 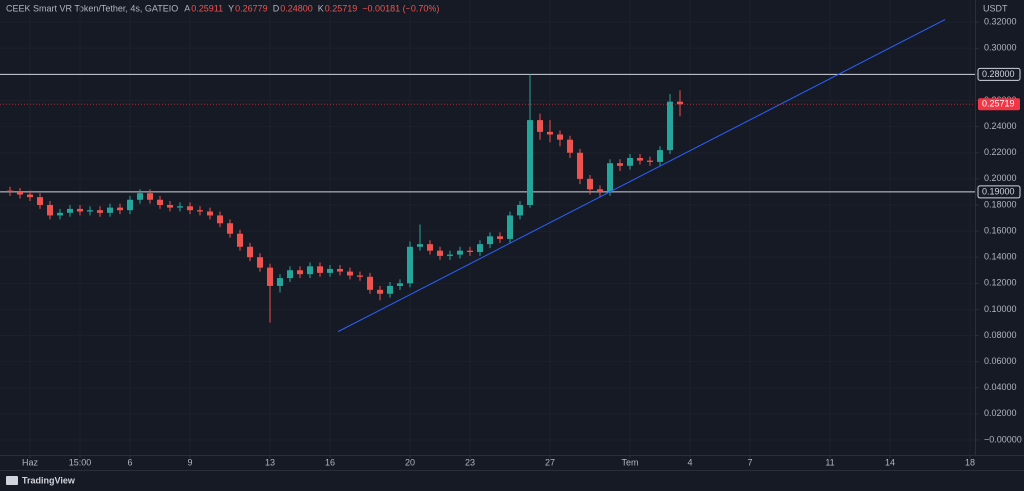 I want to click on ohlc-value: 0.25719, so click(x=341, y=8).